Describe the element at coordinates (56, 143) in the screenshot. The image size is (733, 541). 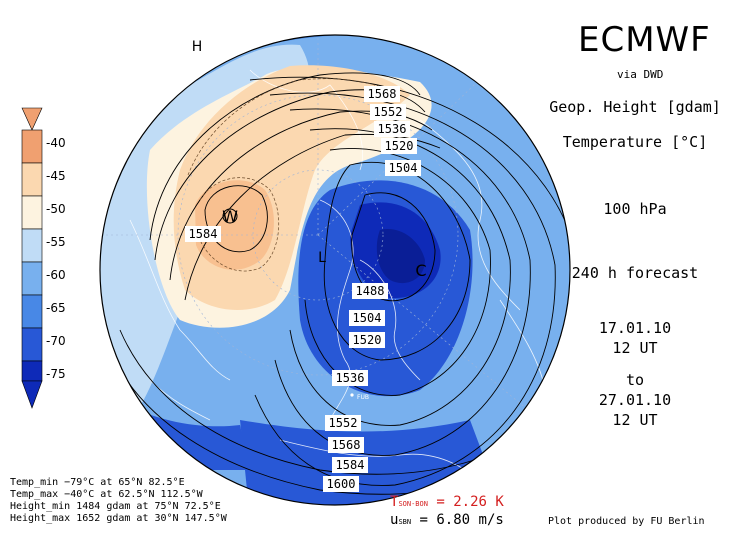
I see `colorbar-tick: -40` at that location.